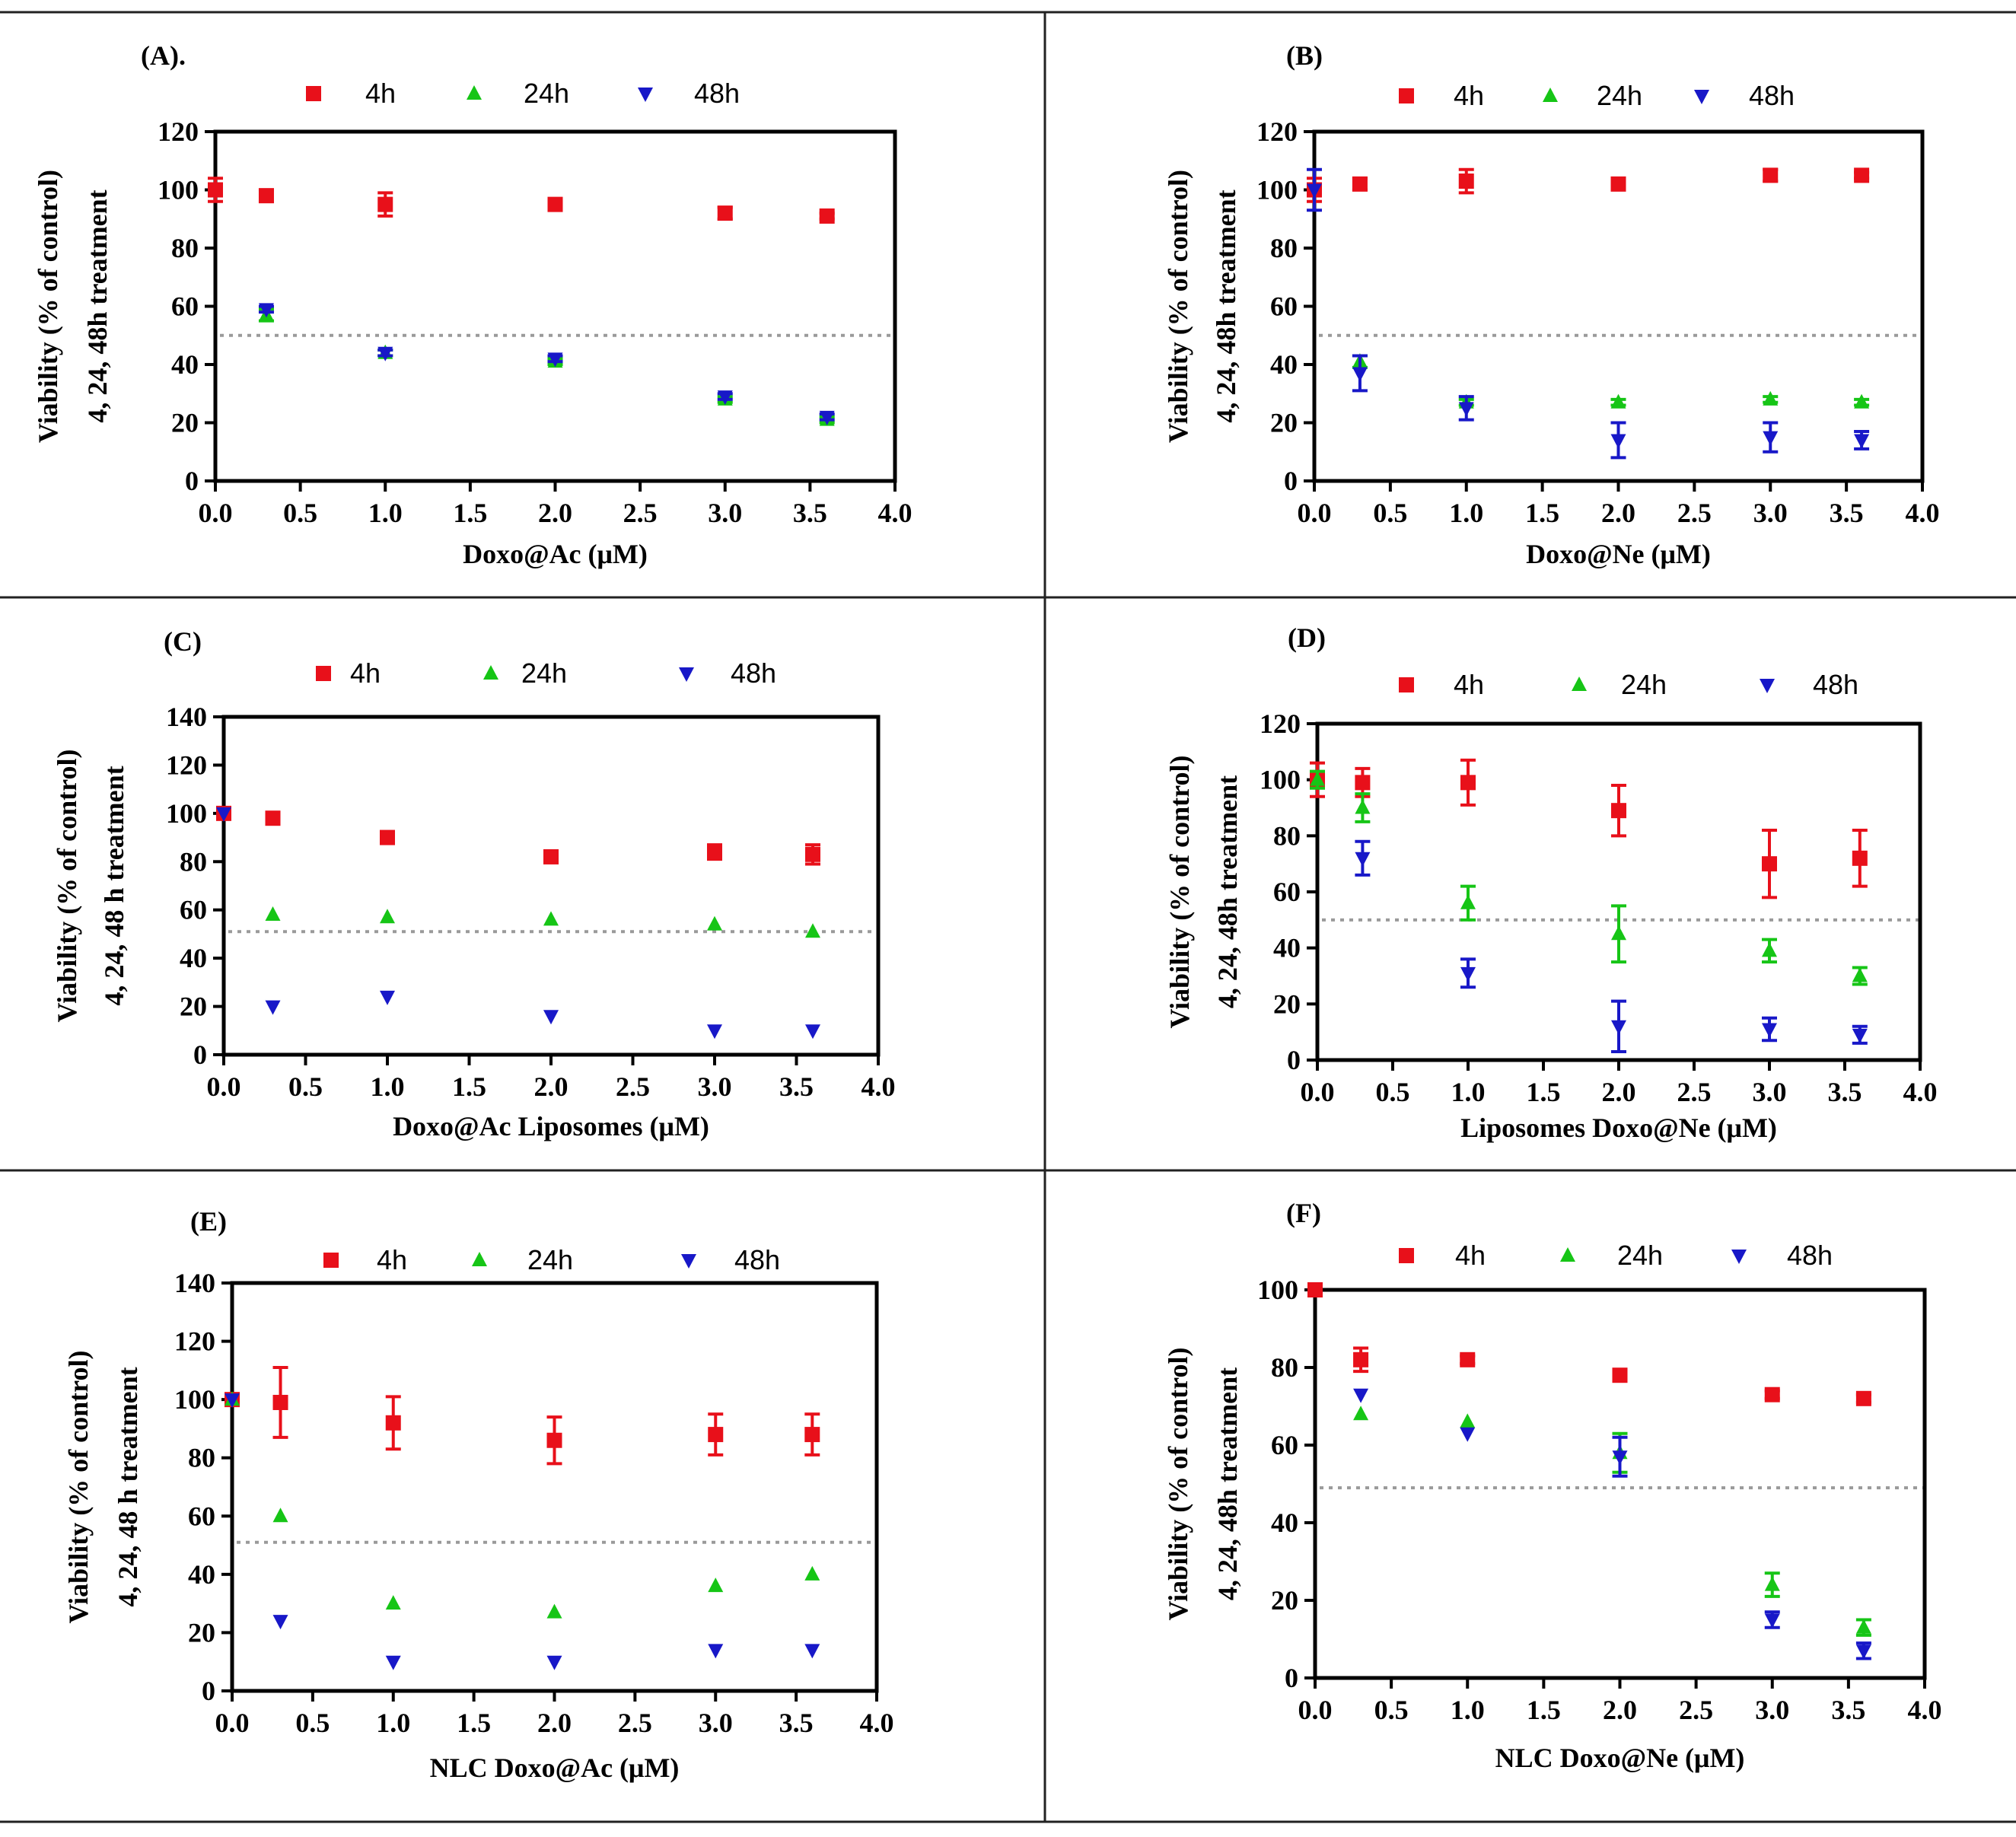 This screenshot has width=2016, height=1837. I want to click on panel-f-xtick-label: 1.0, so click(1468, 1710).